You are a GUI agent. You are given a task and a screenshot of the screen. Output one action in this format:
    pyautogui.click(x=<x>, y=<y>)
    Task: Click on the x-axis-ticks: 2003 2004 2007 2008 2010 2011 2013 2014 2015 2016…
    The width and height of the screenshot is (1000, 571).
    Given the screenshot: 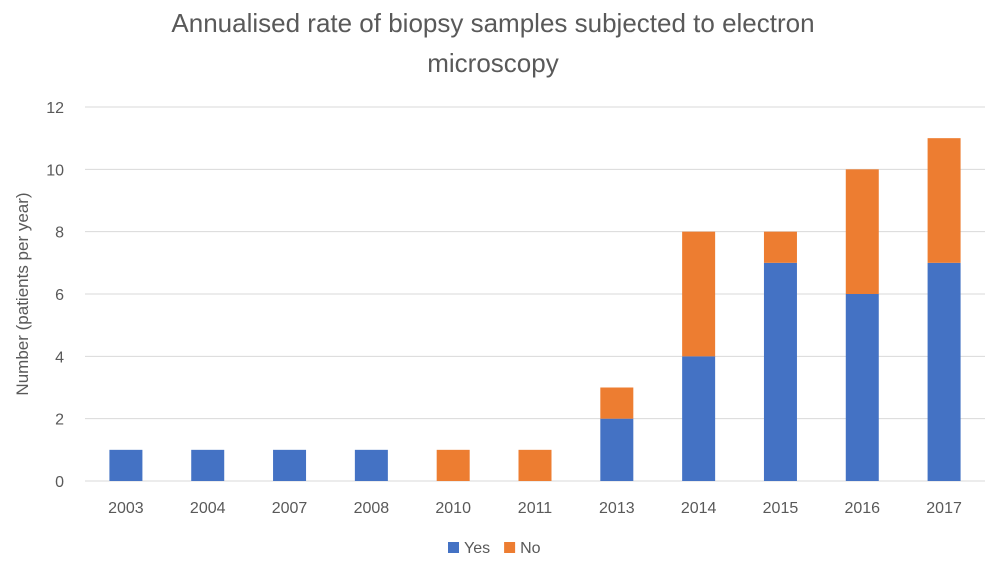 What is the action you would take?
    pyautogui.click(x=535, y=508)
    